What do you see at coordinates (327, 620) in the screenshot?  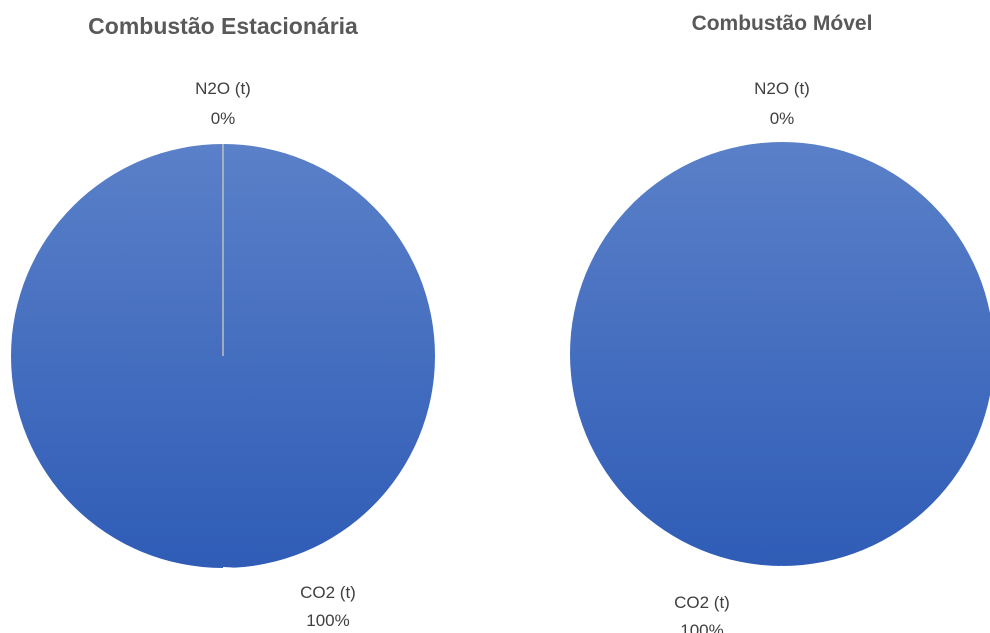 I see `chart-1-label-co2-value: 100%` at bounding box center [327, 620].